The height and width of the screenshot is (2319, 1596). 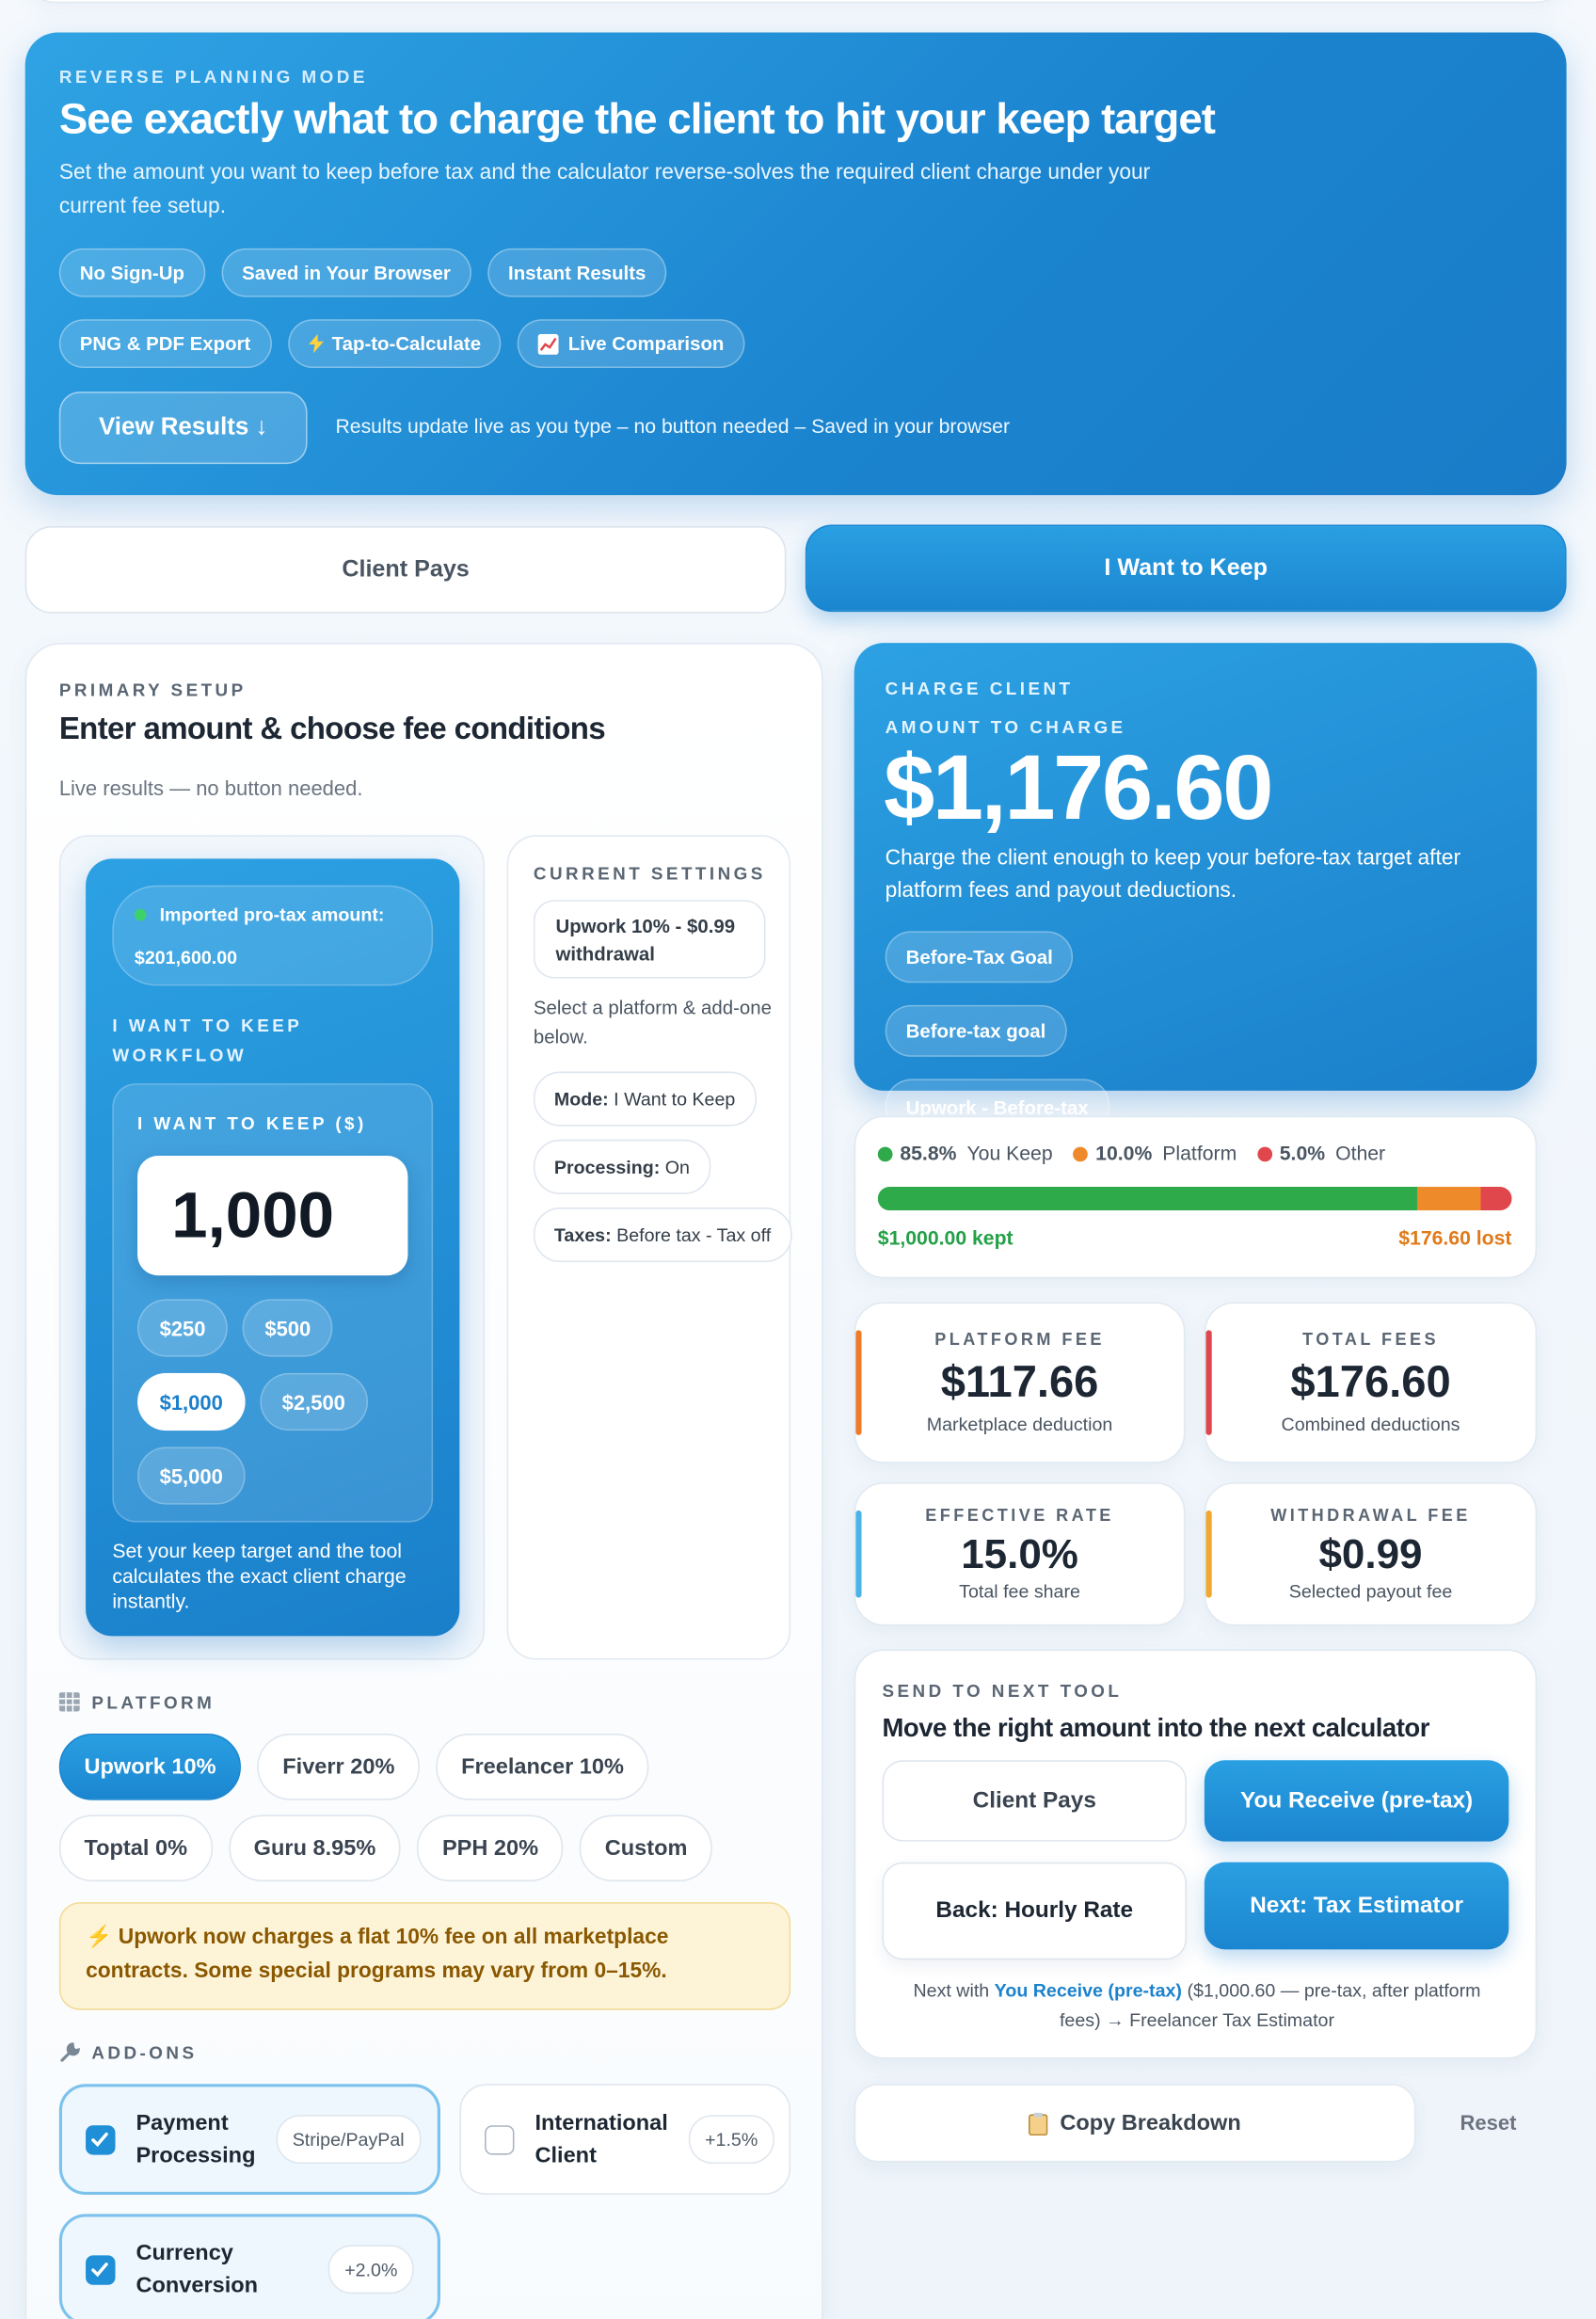 What do you see at coordinates (675, 1099) in the screenshot?
I see `setting-value: I Want to Keep` at bounding box center [675, 1099].